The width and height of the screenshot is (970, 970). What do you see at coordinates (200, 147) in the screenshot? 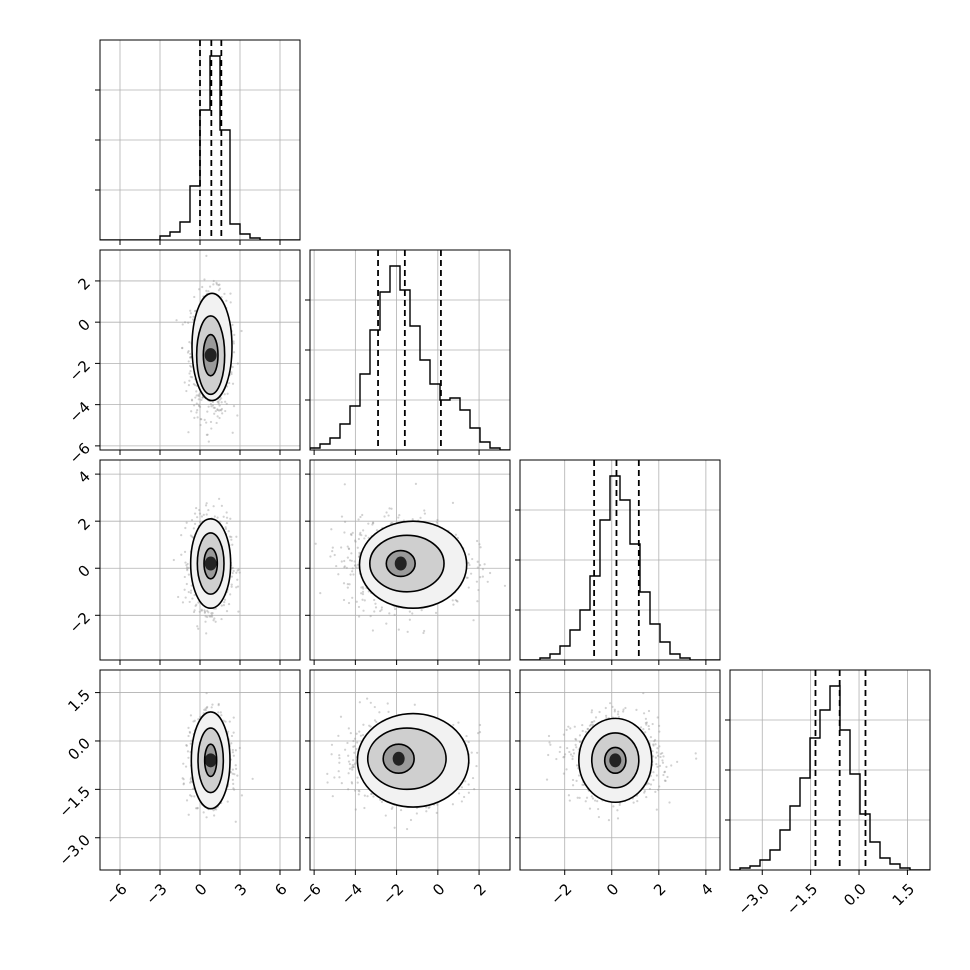
I see `histogram-step-line` at bounding box center [200, 147].